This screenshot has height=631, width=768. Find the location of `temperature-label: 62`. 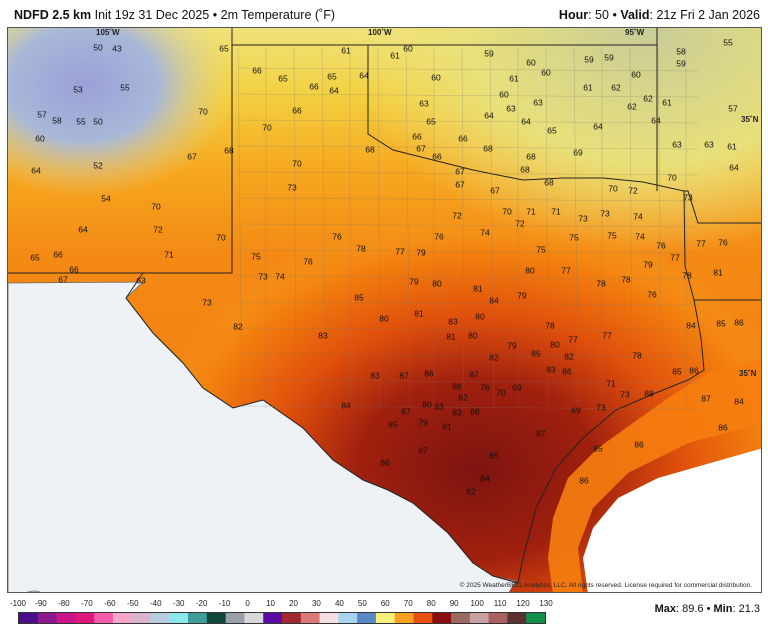

temperature-label: 62 is located at coordinates (648, 98).